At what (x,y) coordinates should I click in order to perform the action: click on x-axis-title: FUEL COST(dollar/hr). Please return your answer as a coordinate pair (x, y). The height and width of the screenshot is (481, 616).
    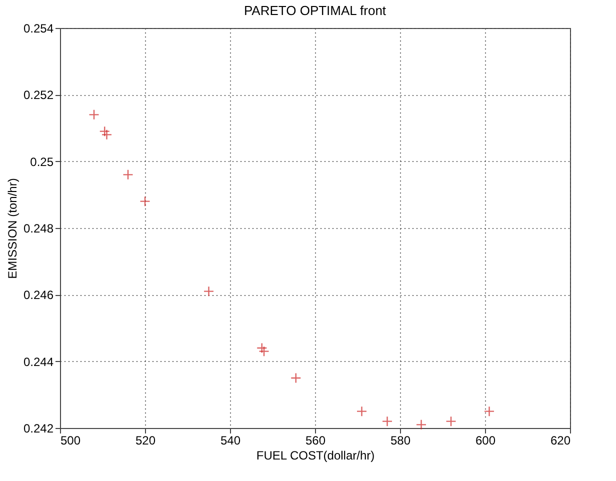
    Looking at the image, I should click on (315, 455).